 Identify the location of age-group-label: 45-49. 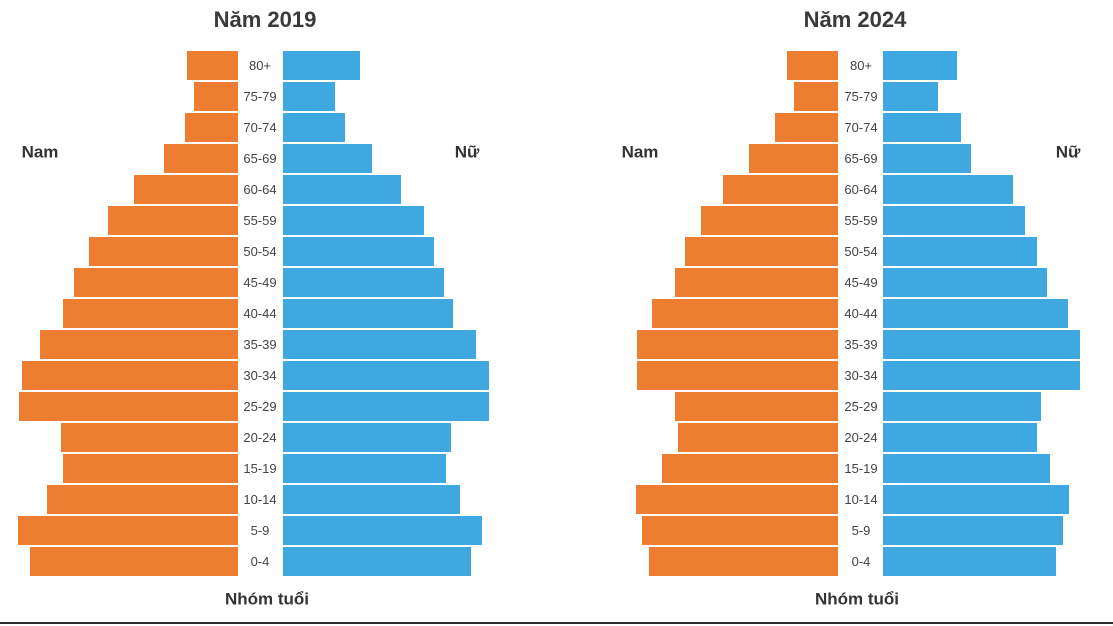
(860, 282).